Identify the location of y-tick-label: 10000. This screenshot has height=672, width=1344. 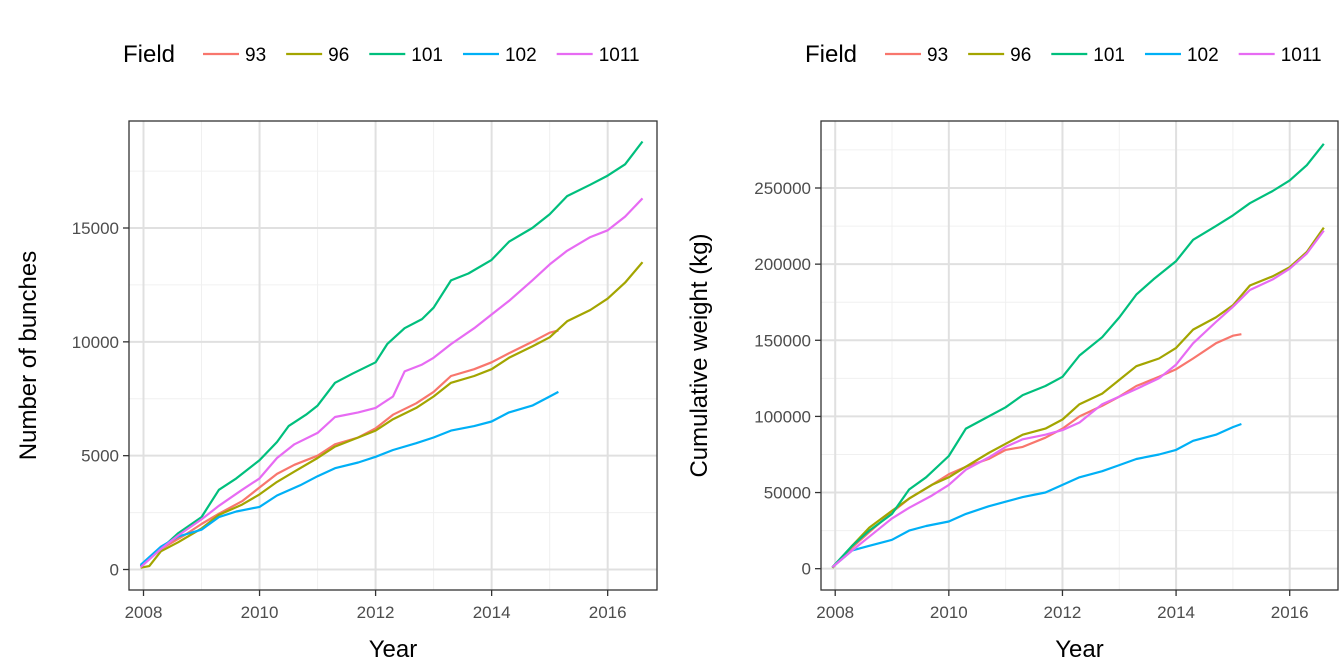
(95, 342).